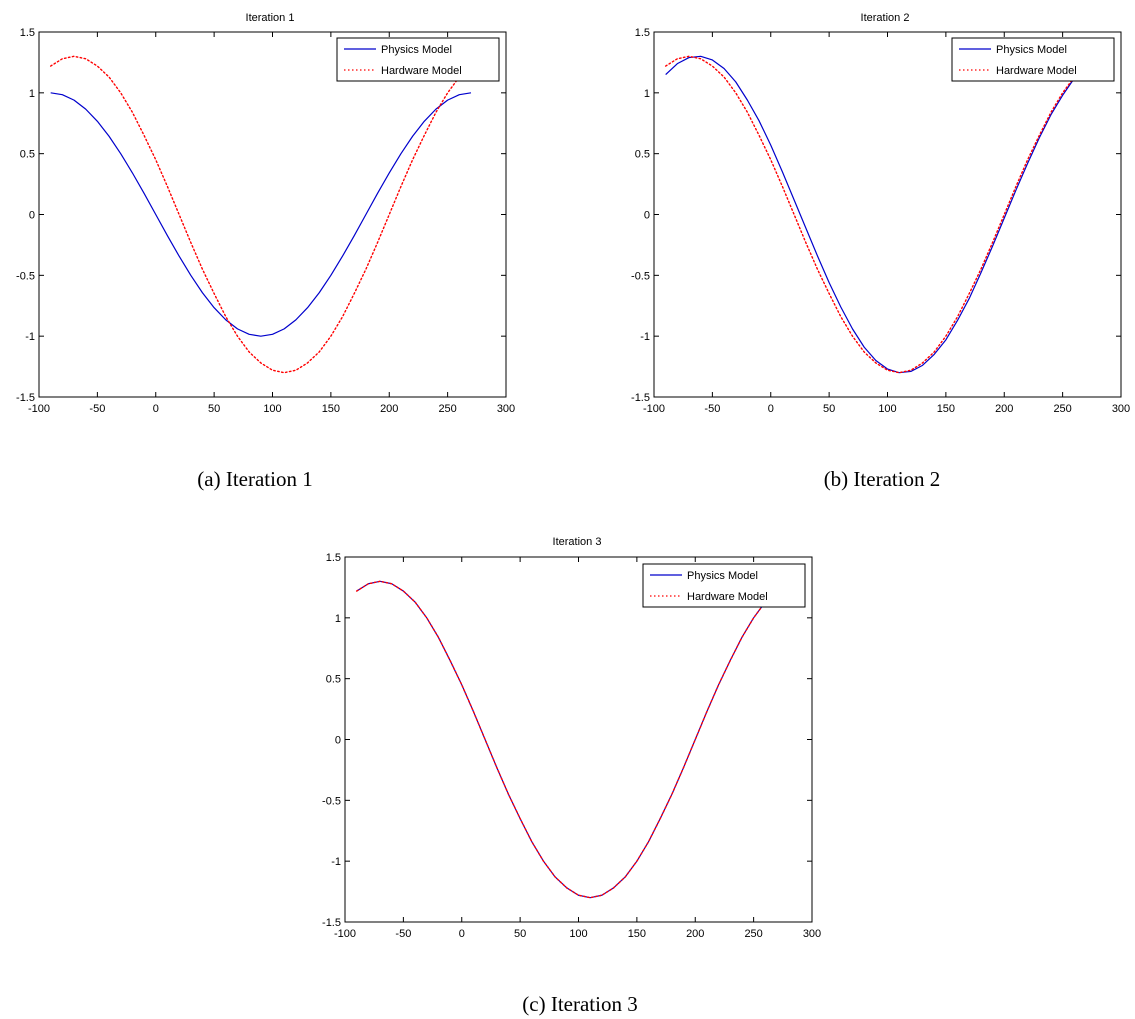  What do you see at coordinates (577, 542) in the screenshot?
I see `chart-title: Iteration 3` at bounding box center [577, 542].